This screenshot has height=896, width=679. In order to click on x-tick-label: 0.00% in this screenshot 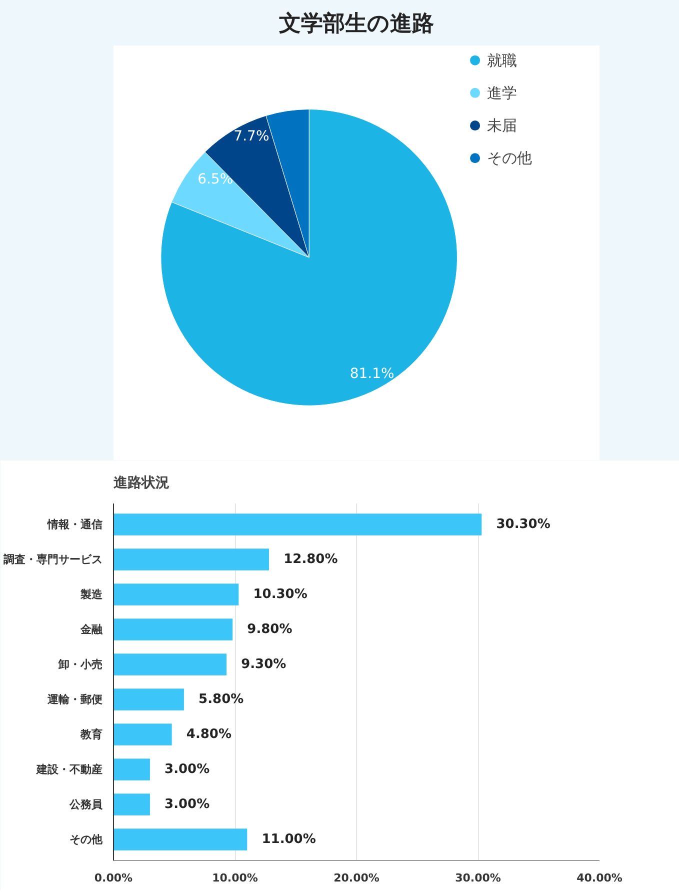, I will do `click(113, 878)`.